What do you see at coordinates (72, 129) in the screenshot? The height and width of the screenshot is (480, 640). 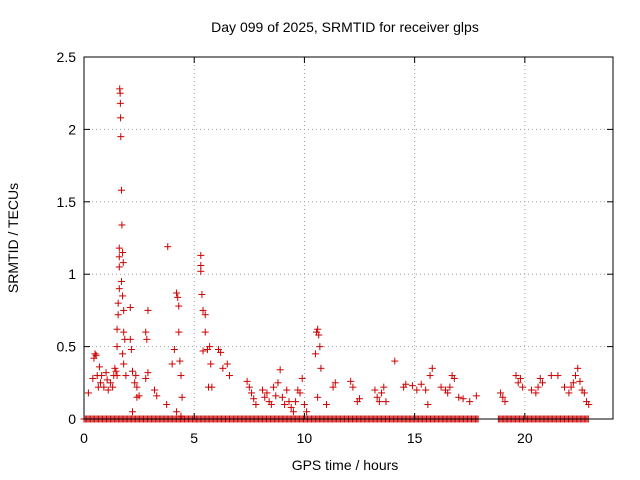 I see `y-tick-label: 2` at bounding box center [72, 129].